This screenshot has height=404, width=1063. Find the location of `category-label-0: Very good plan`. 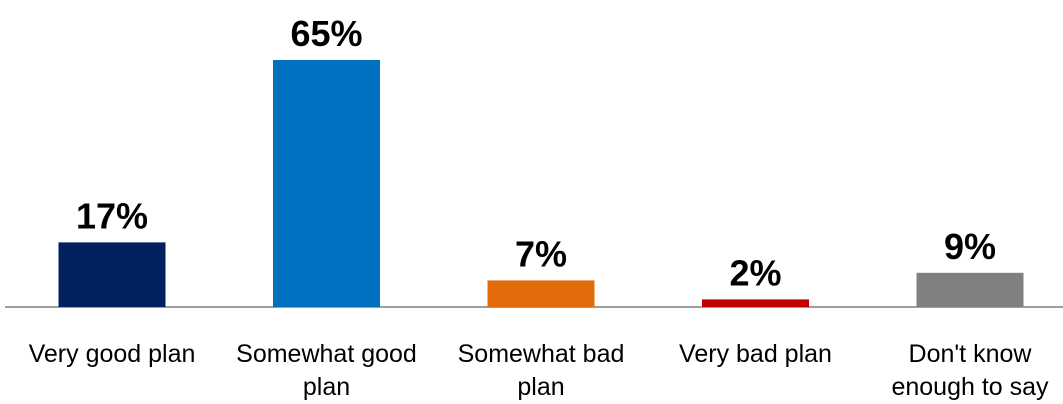

category-label-0: Very good plan is located at coordinates (112, 354).